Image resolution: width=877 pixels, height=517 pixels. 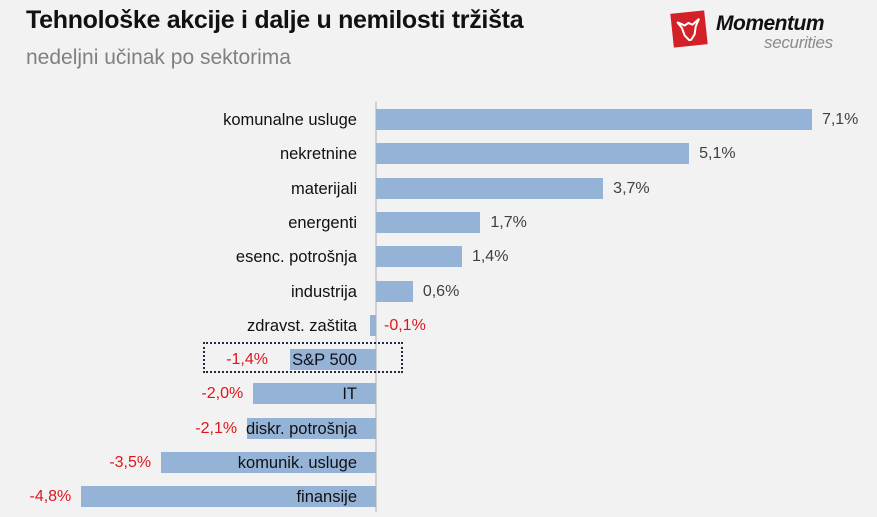 What do you see at coordinates (405, 325) in the screenshot?
I see `value-label: -0,1%` at bounding box center [405, 325].